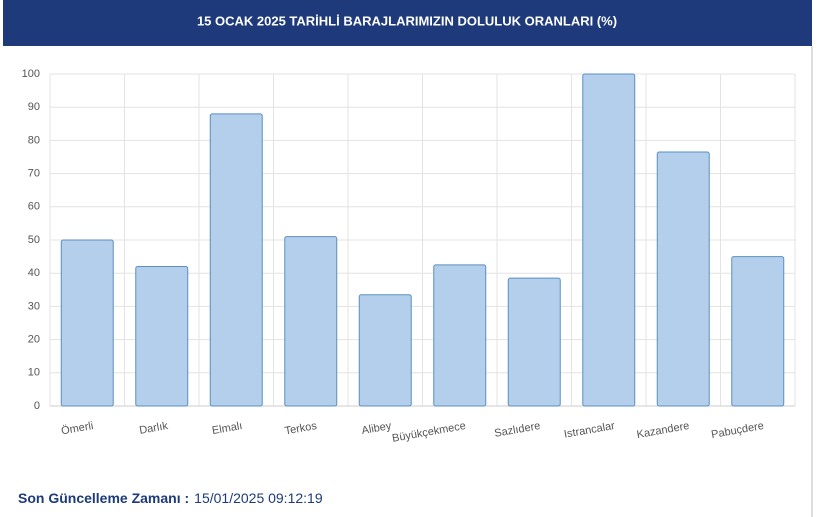 This screenshot has width=820, height=517. I want to click on header-bar, so click(407, 23).